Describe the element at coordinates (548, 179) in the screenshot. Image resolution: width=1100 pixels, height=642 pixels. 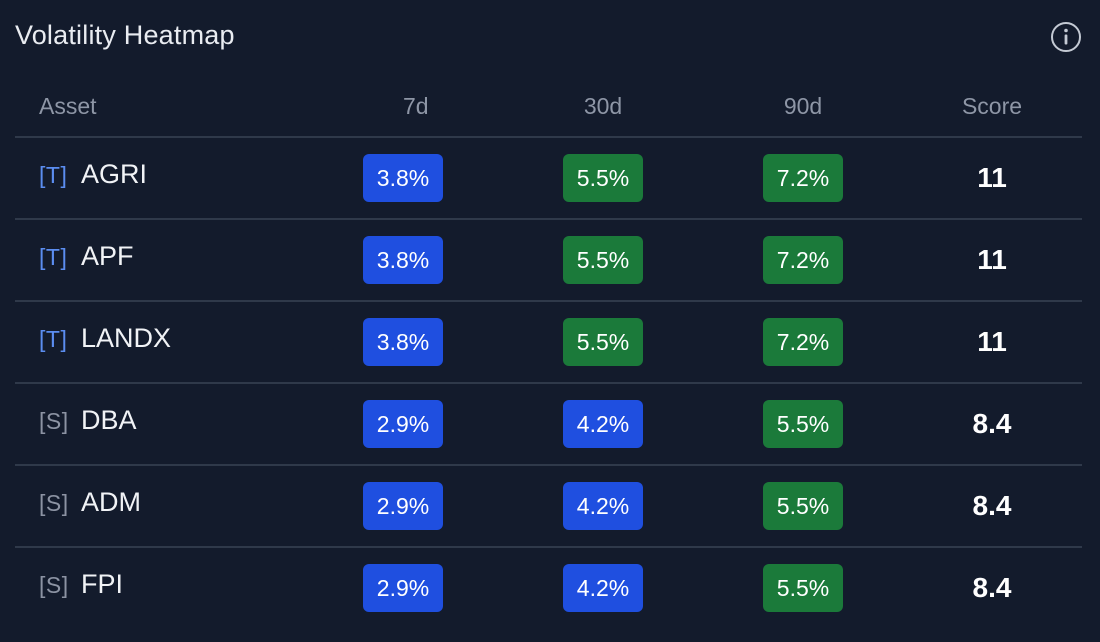
I see `table-row: [T] AGRI 3.8% 5.5% 7.2% 11` at that location.